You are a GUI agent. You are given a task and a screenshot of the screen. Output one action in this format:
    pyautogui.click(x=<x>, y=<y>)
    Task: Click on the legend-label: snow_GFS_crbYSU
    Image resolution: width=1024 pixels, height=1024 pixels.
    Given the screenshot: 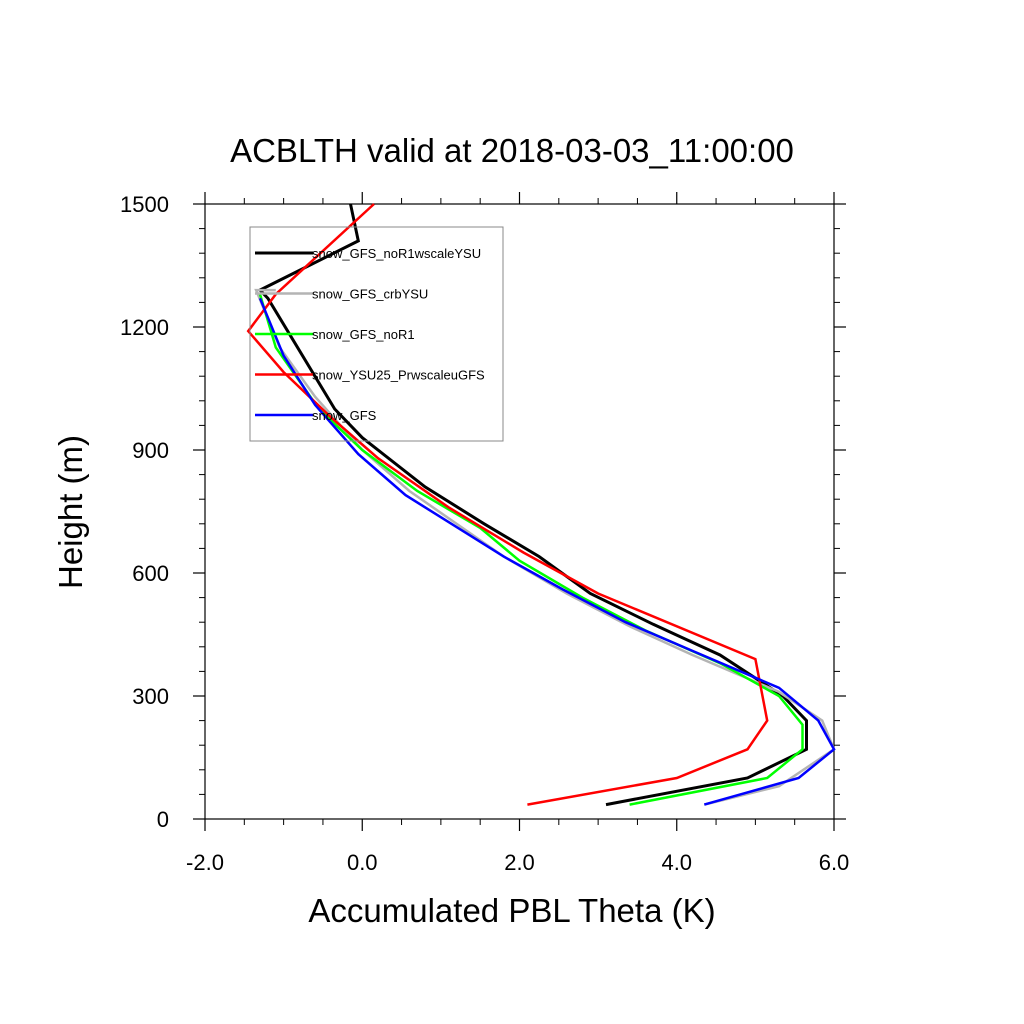 What is the action you would take?
    pyautogui.click(x=370, y=294)
    